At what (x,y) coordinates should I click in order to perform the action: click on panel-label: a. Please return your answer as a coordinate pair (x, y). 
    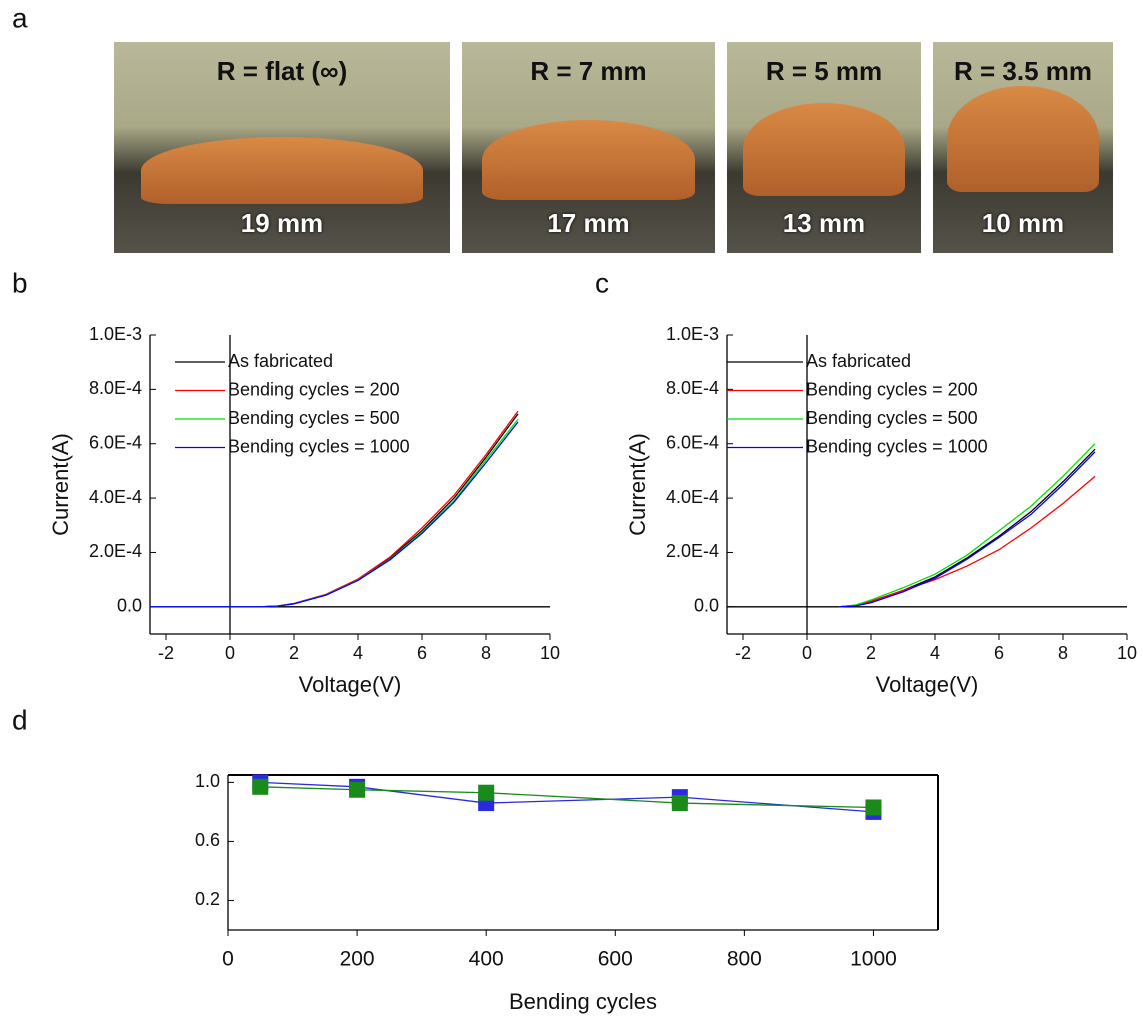
    Looking at the image, I should click on (20, 17).